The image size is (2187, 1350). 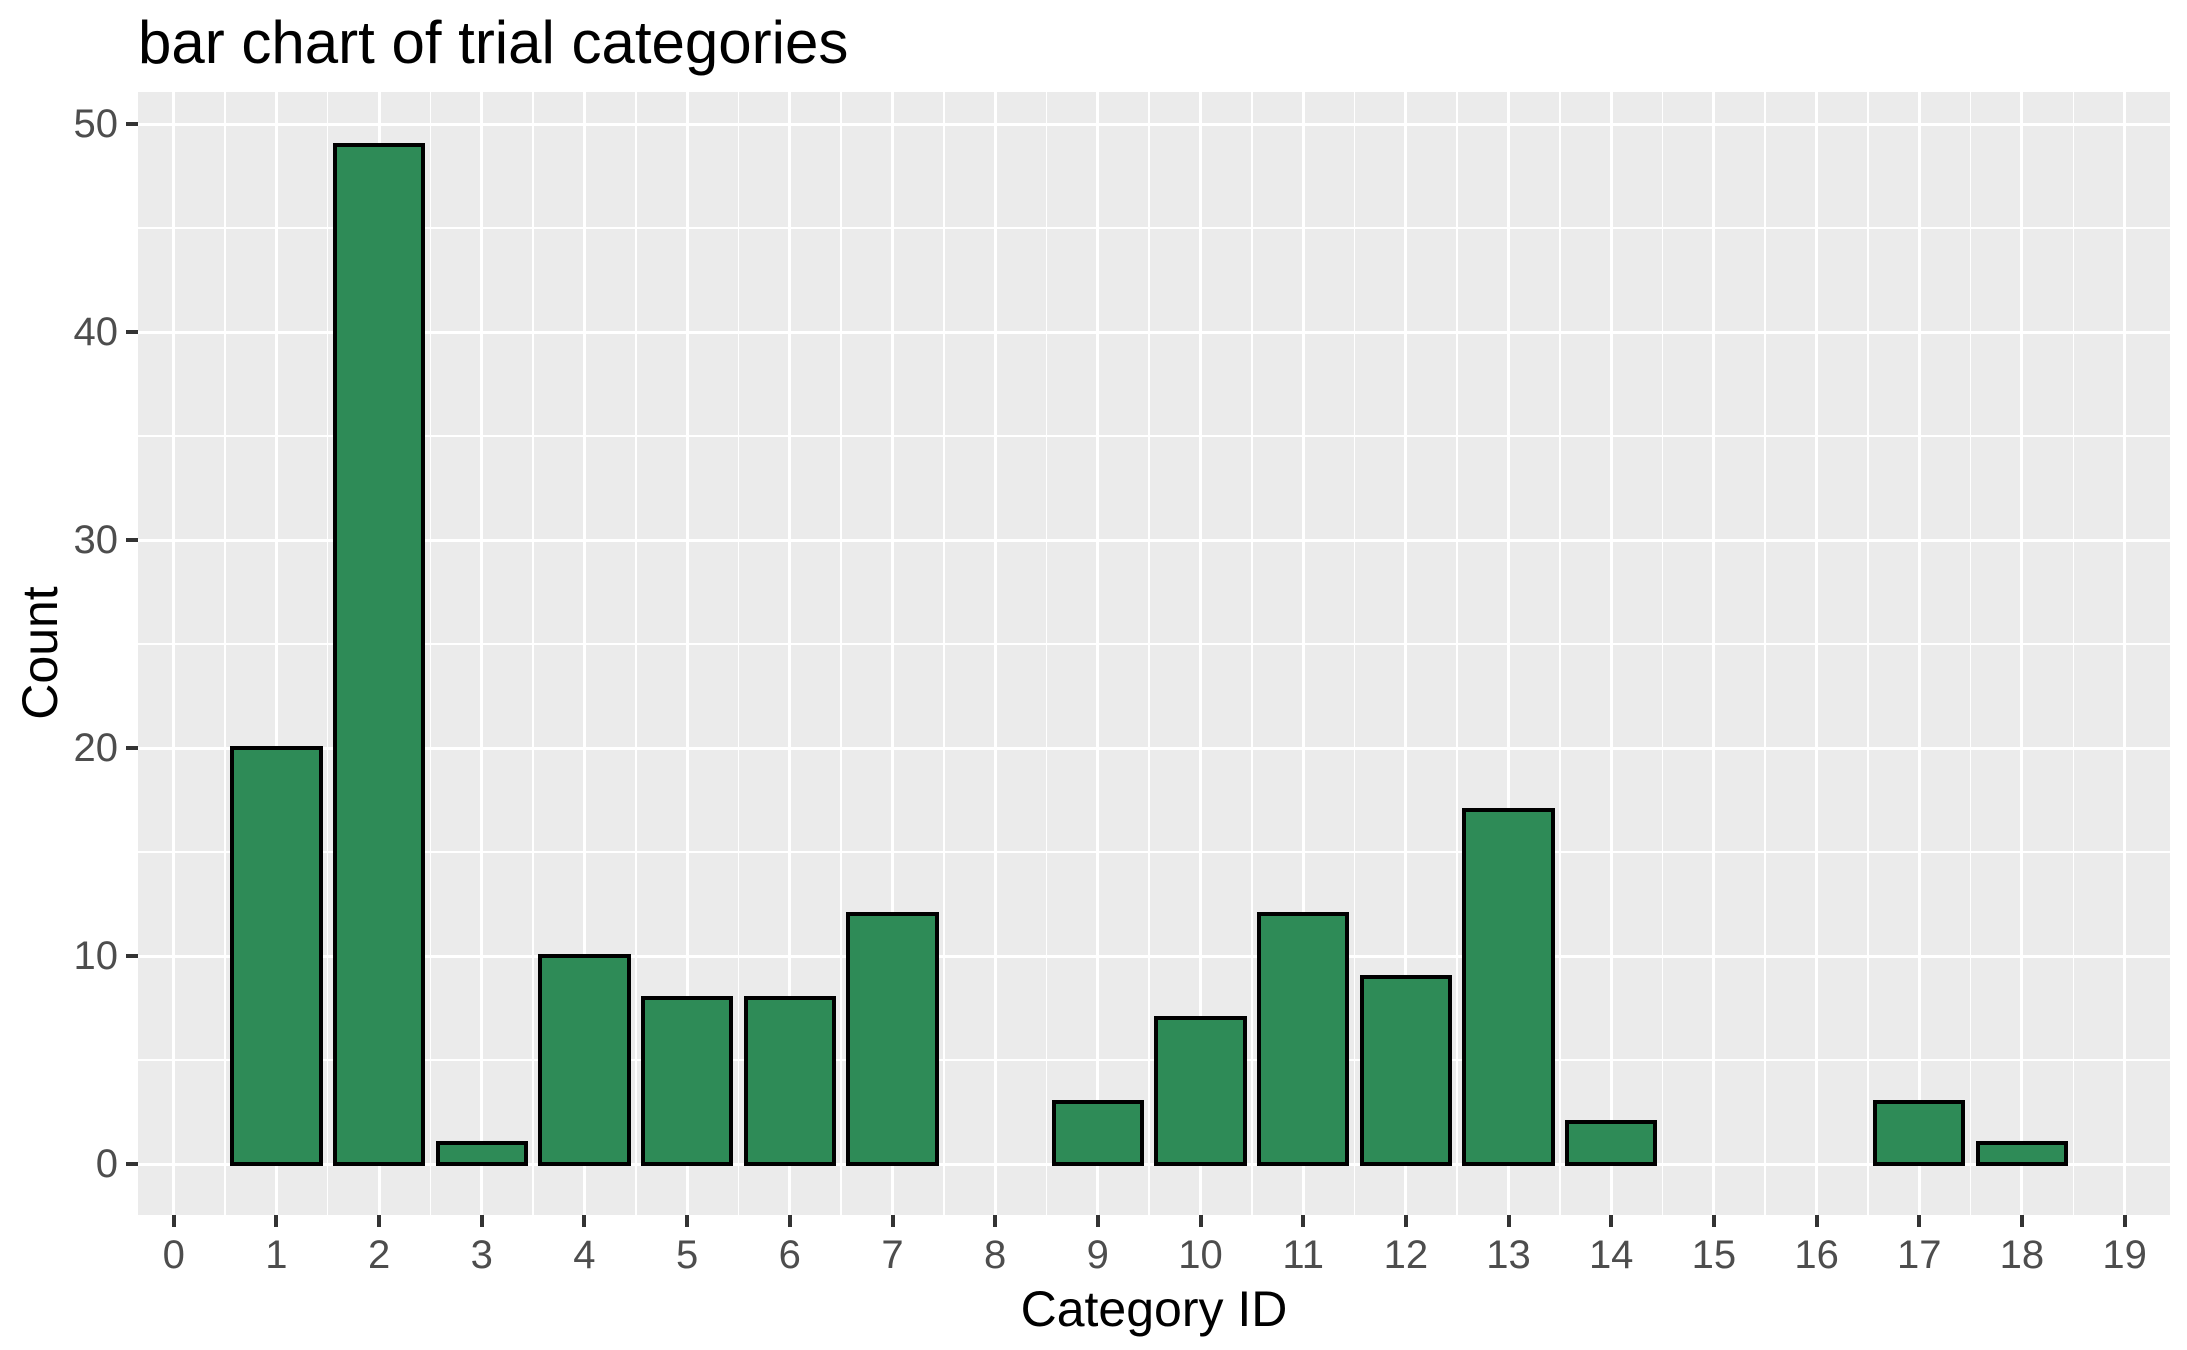 What do you see at coordinates (173, 1255) in the screenshot?
I see `x-tick-label-0: 0` at bounding box center [173, 1255].